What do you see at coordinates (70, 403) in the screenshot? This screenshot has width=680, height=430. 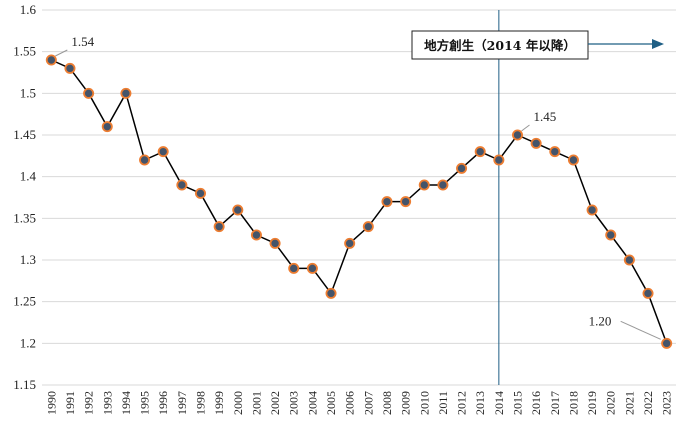 I see `x-tick-label: 1991` at bounding box center [70, 403].